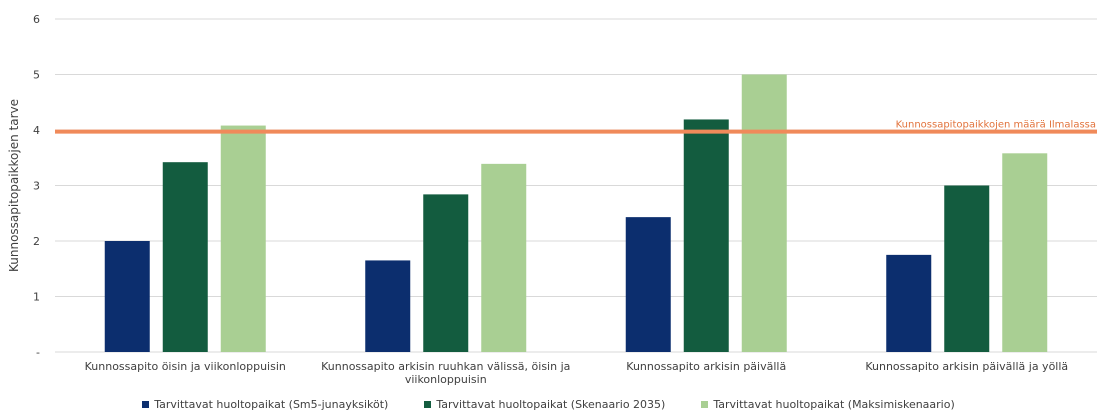  I want to click on y-tick-label: 1, so click(36, 297).